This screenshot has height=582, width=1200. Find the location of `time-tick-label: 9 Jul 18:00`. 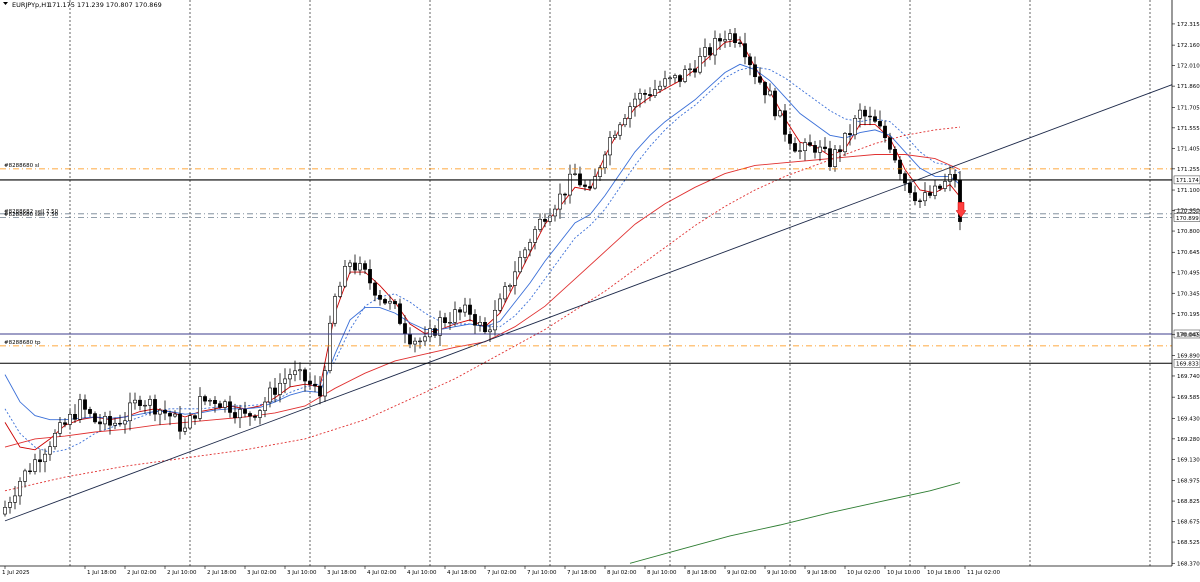

time-tick-label: 9 Jul 18:00 is located at coordinates (822, 573).